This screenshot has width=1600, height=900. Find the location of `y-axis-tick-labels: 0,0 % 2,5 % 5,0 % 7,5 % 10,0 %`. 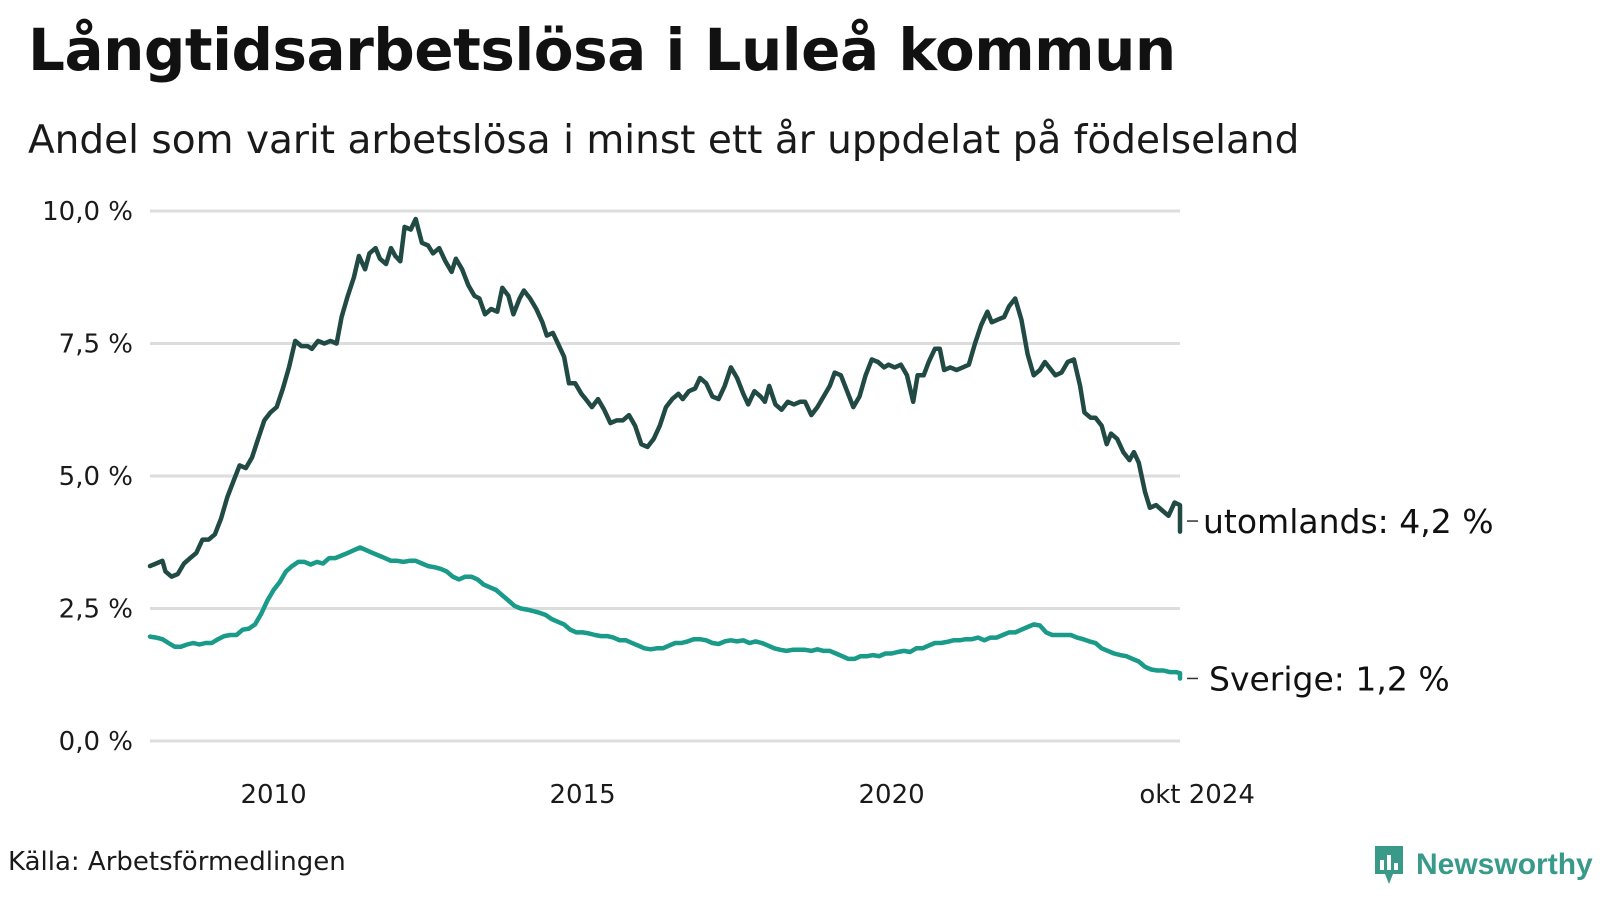

y-axis-tick-labels: 0,0 % 2,5 % 5,0 % 7,5 % 10,0 % is located at coordinates (87, 477).